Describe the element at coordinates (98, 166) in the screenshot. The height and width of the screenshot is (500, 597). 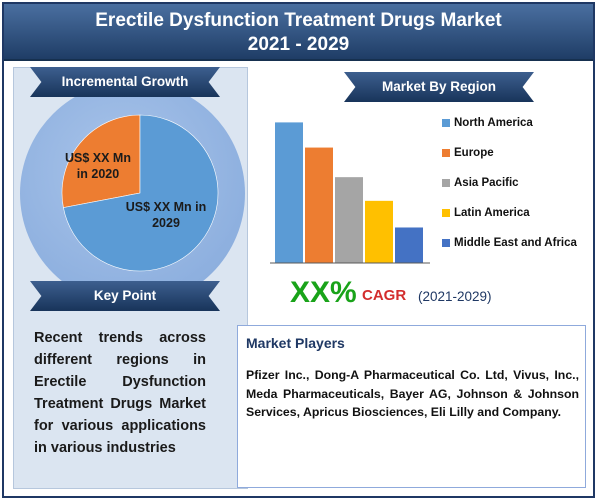
I see `pie-label-2020: US$ XX Mn in 2020` at that location.